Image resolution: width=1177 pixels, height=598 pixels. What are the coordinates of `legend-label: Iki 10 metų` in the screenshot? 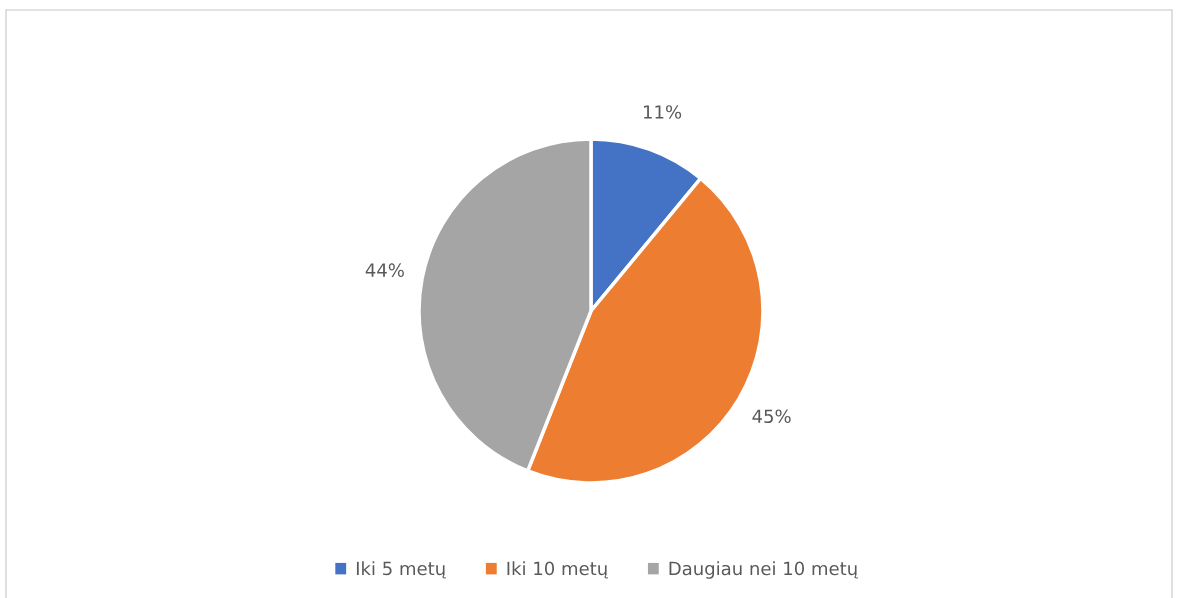 It's located at (557, 570).